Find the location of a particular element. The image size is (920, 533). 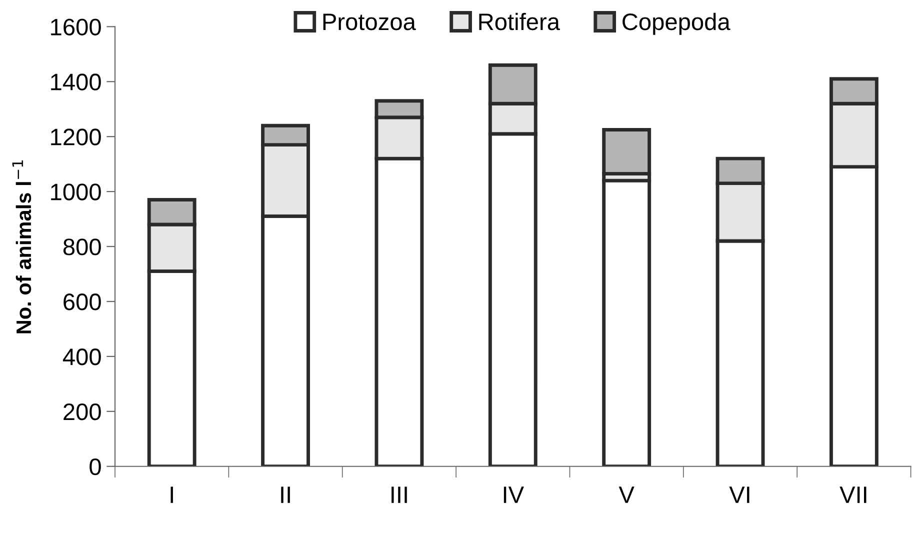

legend-label: Protozoa is located at coordinates (369, 22).